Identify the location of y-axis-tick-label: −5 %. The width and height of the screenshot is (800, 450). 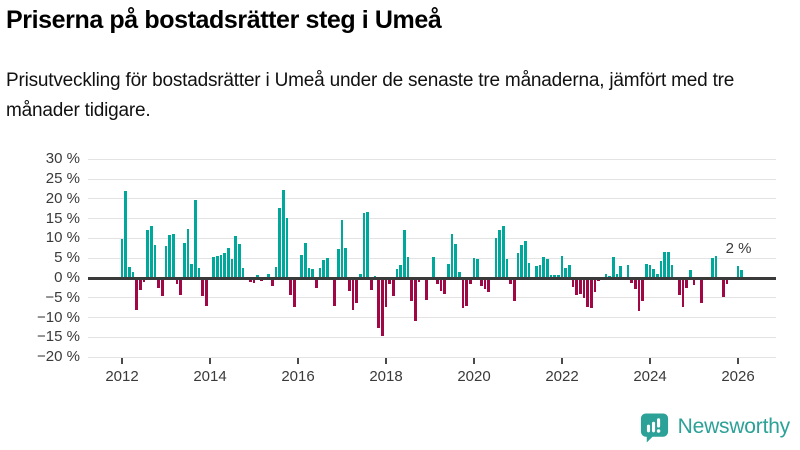
(62, 297).